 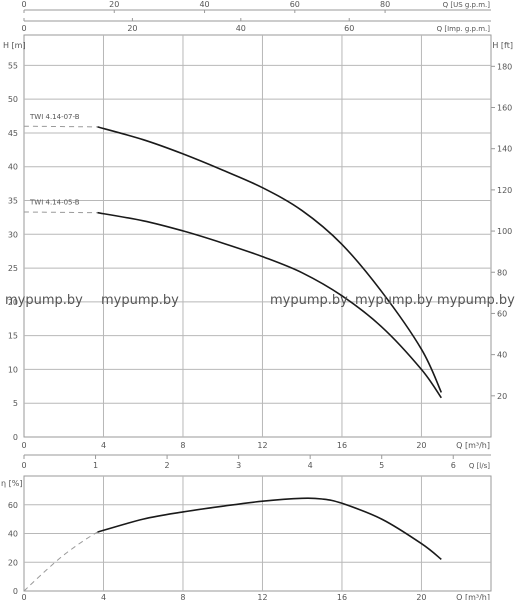 What do you see at coordinates (238, 465) in the screenshot?
I see `top-tick-label-ls: 3` at bounding box center [238, 465].